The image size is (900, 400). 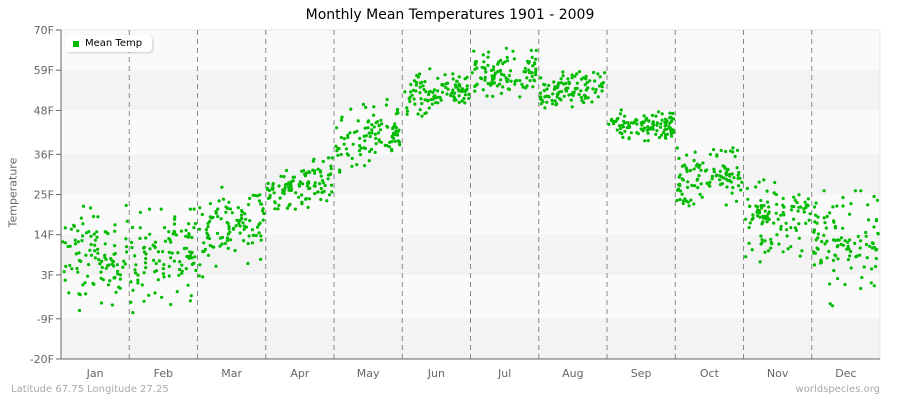 What do you see at coordinates (95, 373) in the screenshot?
I see `x-tick-label: Jan` at bounding box center [95, 373].